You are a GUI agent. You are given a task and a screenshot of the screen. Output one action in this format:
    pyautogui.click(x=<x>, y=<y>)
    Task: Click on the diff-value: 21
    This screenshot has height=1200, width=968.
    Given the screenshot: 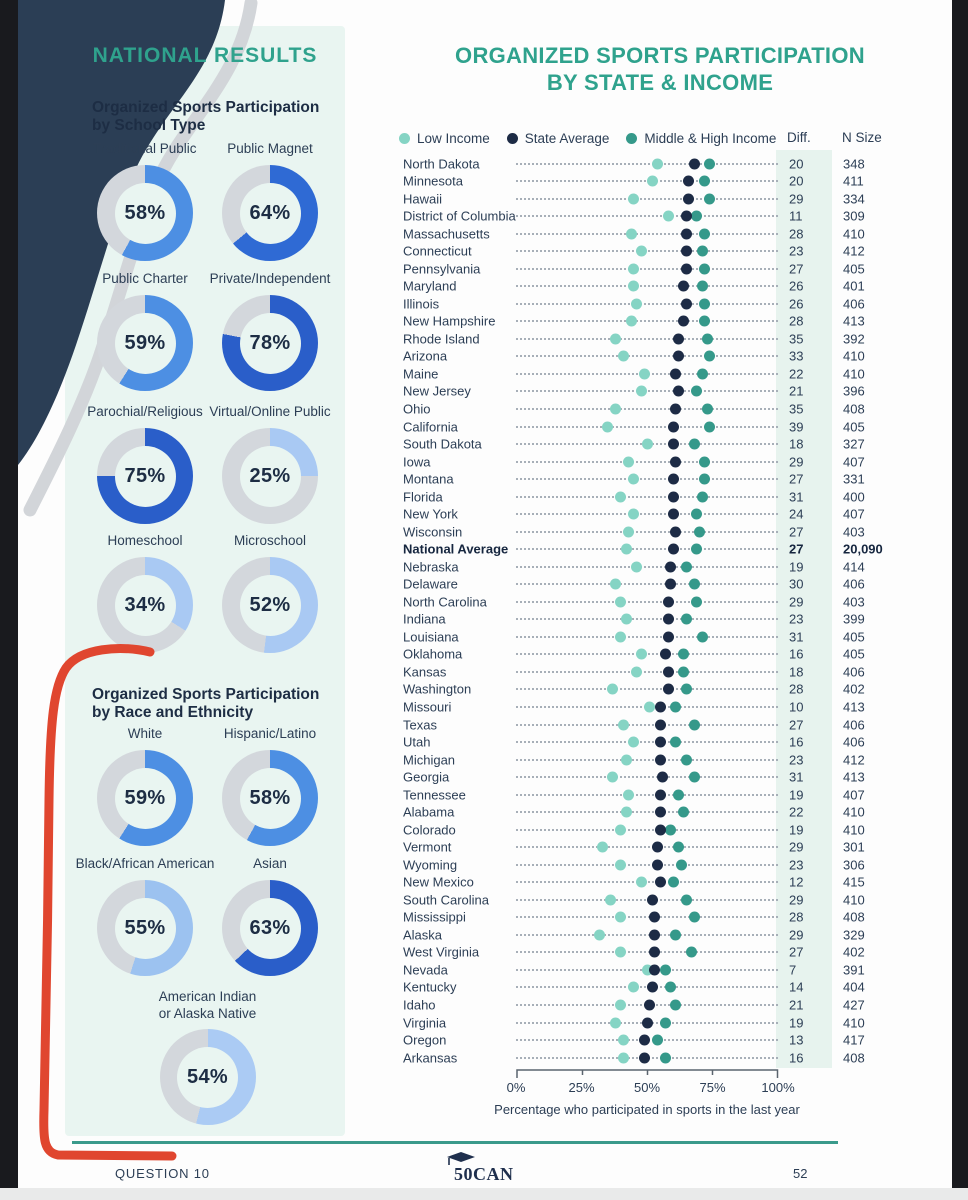 What is the action you would take?
    pyautogui.click(x=796, y=391)
    